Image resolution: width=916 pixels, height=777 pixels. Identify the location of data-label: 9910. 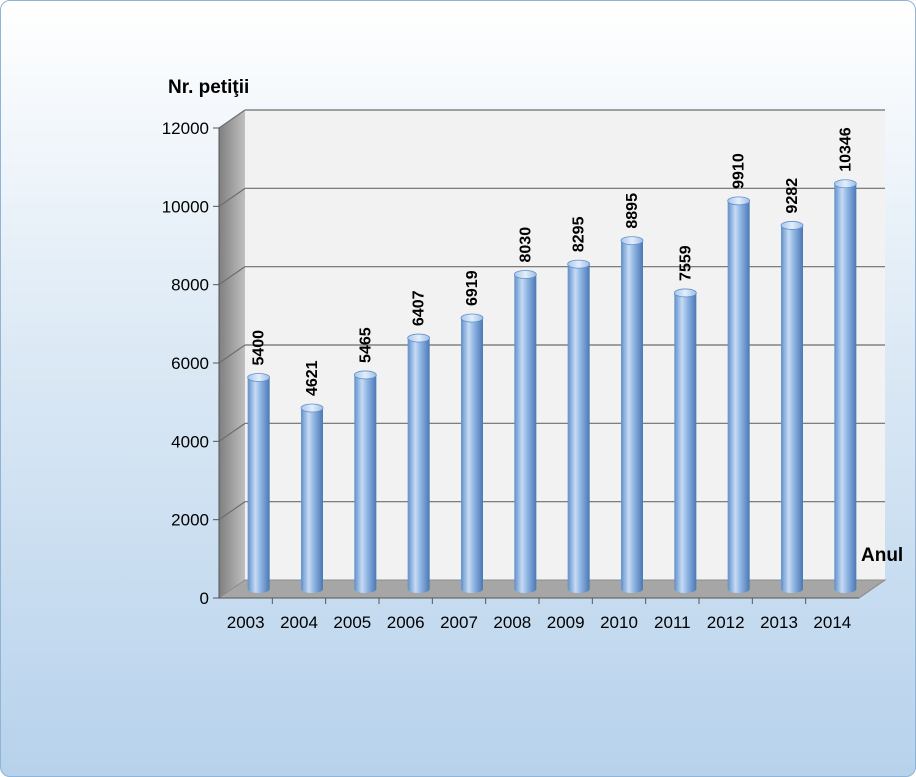
(739, 171).